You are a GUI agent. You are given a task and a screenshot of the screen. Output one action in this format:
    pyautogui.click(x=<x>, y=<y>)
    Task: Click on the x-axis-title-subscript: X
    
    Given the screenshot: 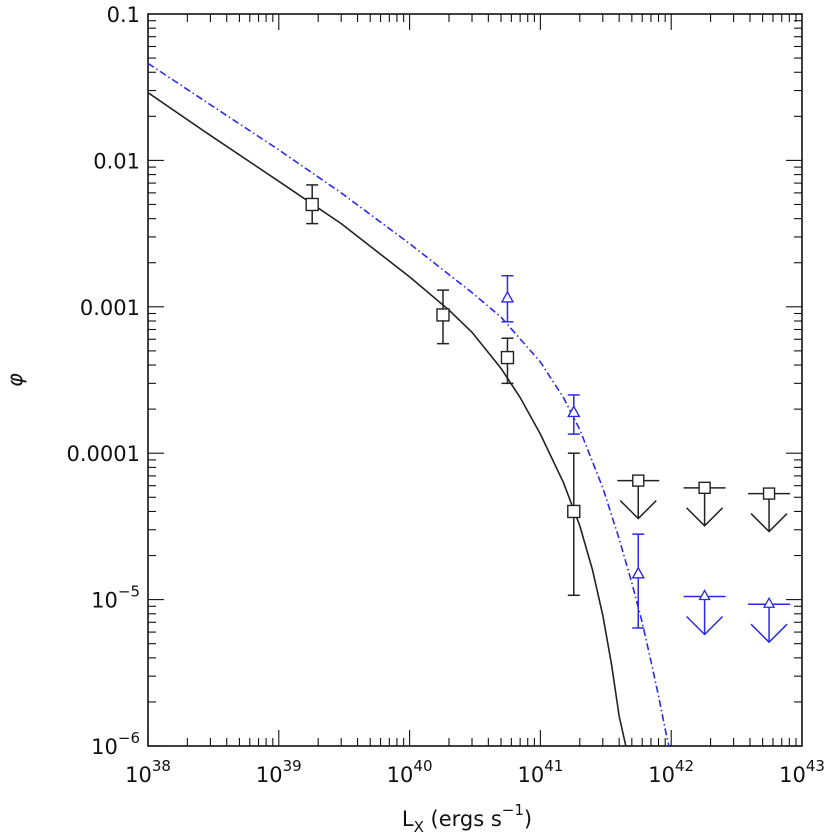 What is the action you would take?
    pyautogui.click(x=419, y=826)
    